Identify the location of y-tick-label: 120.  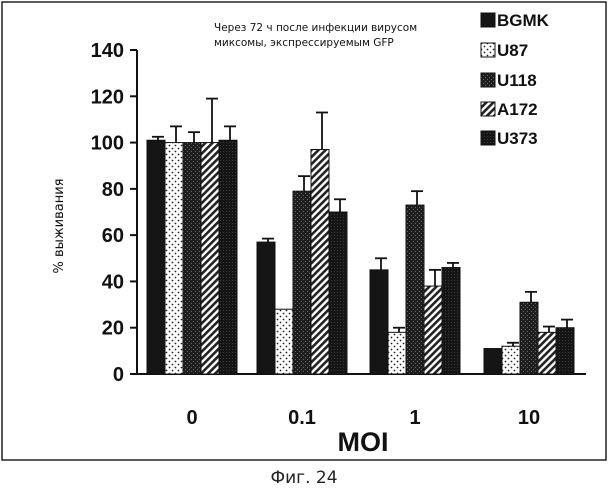
(107, 97).